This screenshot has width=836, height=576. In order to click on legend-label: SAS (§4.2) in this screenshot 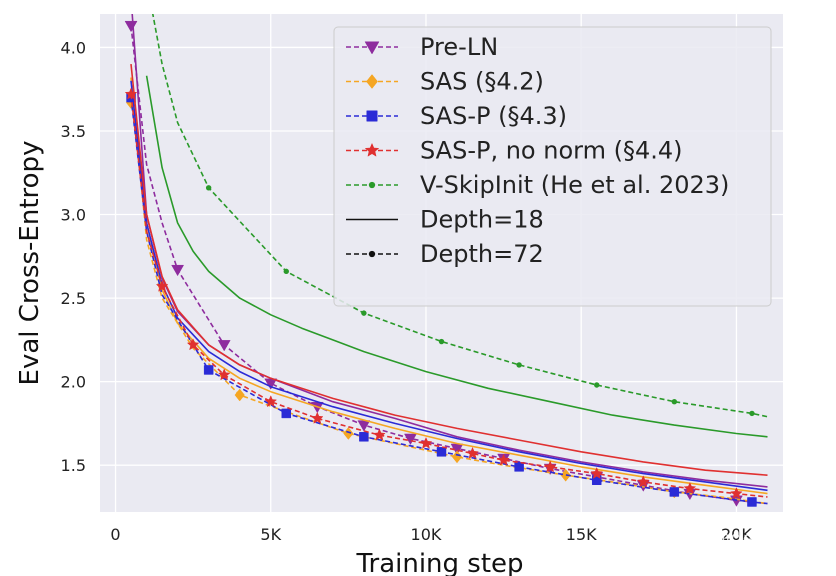, I will do `click(482, 82)`.